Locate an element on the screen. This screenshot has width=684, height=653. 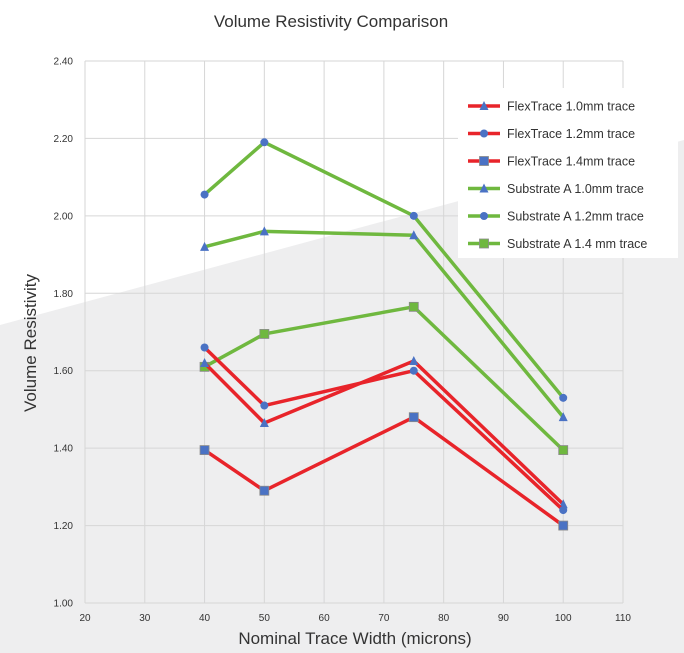
y-tick-label: 2.00 is located at coordinates (64, 216).